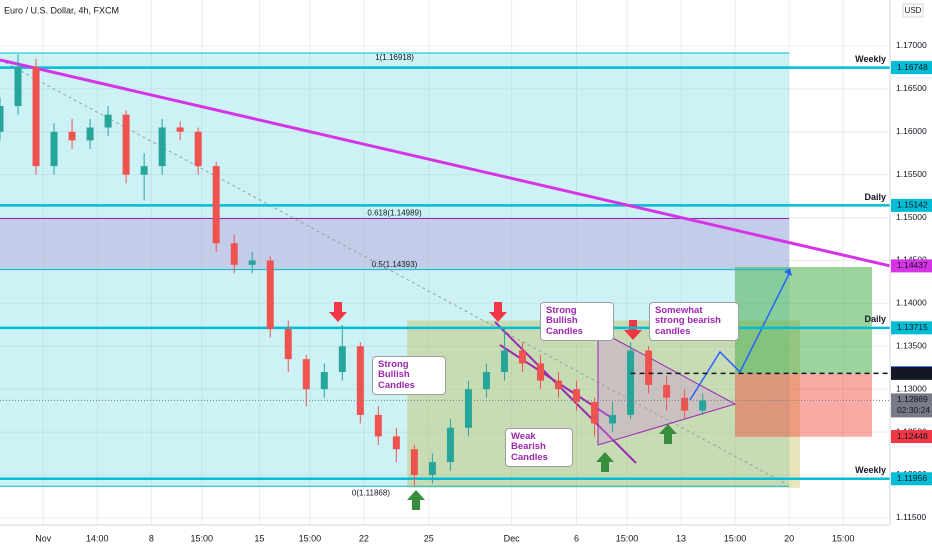  What do you see at coordinates (911, 131) in the screenshot?
I see `y-tick-label: 1.16000` at bounding box center [911, 131].